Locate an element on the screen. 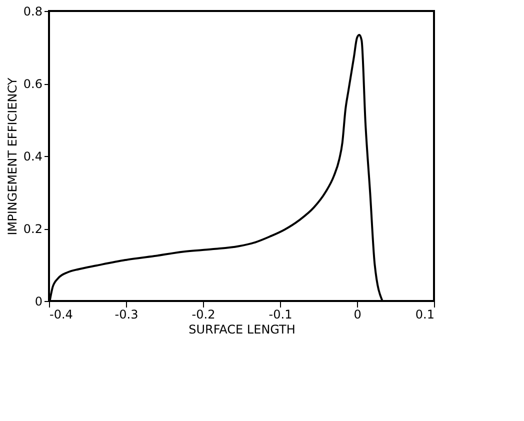  x-tick-label: -0.3 is located at coordinates (126, 315).